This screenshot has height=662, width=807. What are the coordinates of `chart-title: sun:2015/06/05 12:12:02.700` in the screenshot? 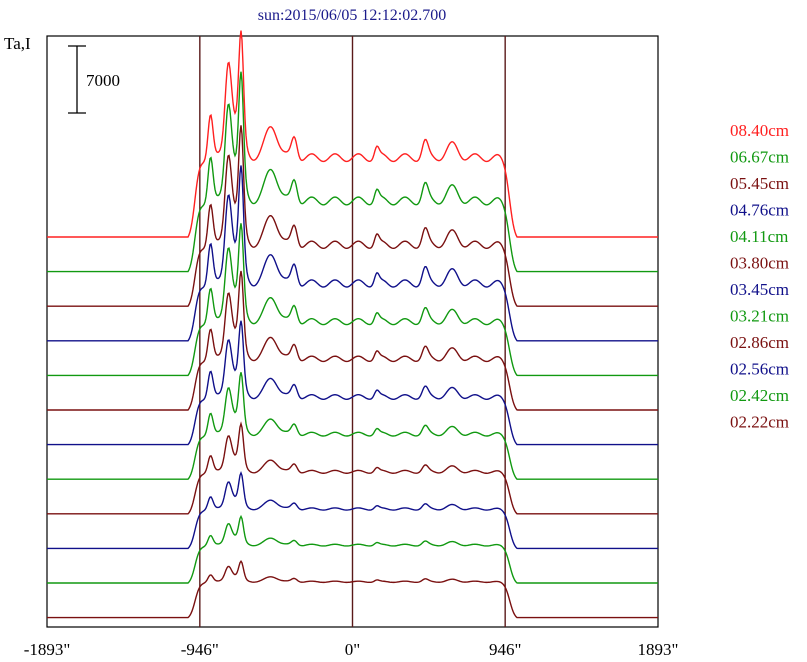 It's located at (352, 15).